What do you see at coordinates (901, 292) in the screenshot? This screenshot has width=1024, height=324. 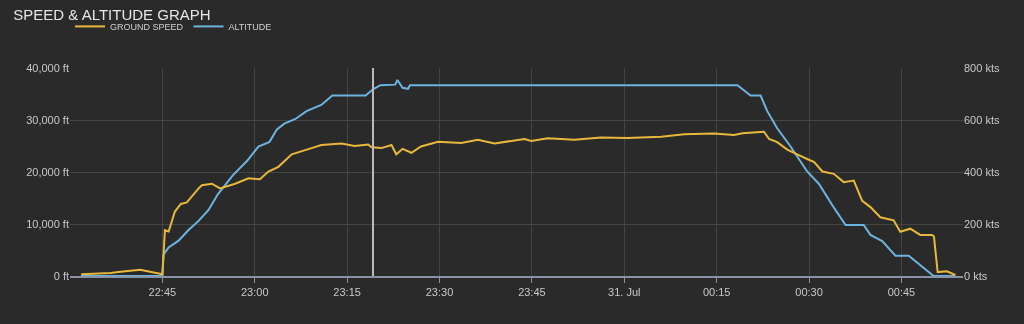 I see `x-tick-label: 00:45` at bounding box center [901, 292].